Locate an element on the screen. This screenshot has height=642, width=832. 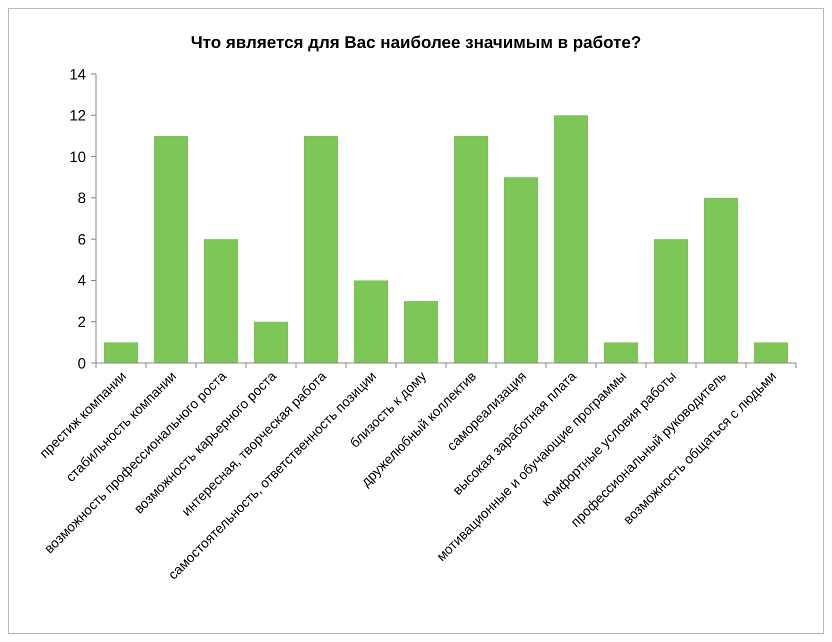
y-tick-label: 14 is located at coordinates (77, 75).